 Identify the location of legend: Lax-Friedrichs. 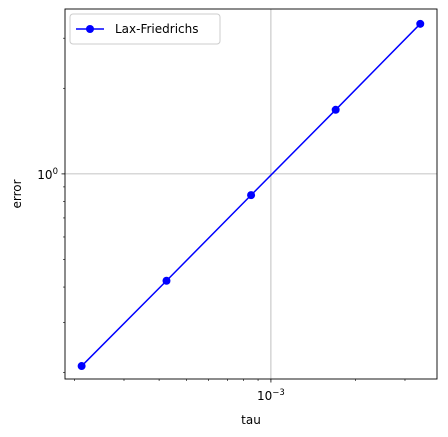
(145, 29).